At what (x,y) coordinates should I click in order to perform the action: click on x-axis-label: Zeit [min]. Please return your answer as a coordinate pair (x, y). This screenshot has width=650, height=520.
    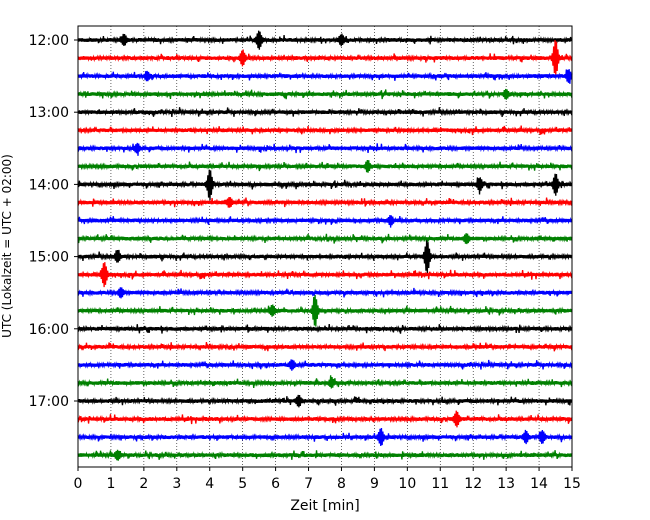
    Looking at the image, I should click on (324, 506).